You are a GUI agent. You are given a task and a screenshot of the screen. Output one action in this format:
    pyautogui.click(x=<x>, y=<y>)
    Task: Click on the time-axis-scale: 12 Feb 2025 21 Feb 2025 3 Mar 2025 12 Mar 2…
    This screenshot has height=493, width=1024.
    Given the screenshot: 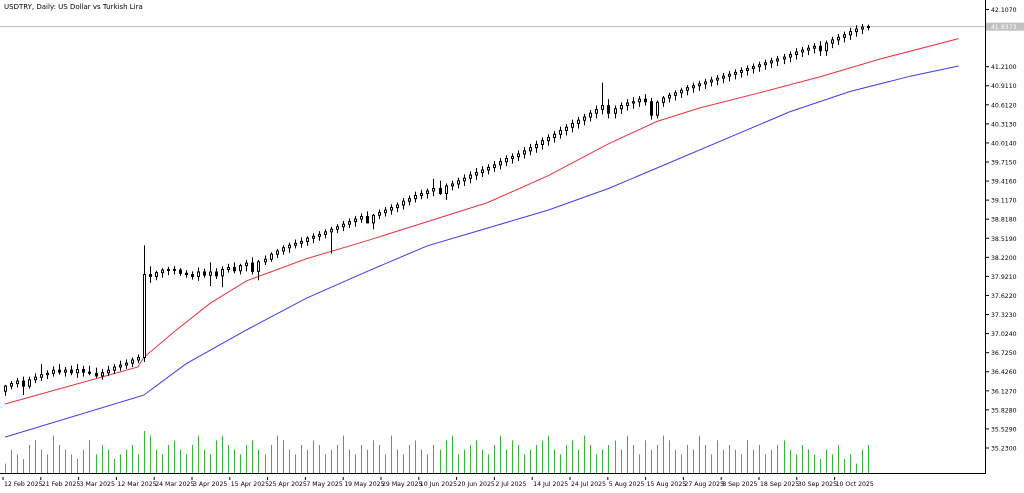 What is the action you would take?
    pyautogui.click(x=493, y=483)
    